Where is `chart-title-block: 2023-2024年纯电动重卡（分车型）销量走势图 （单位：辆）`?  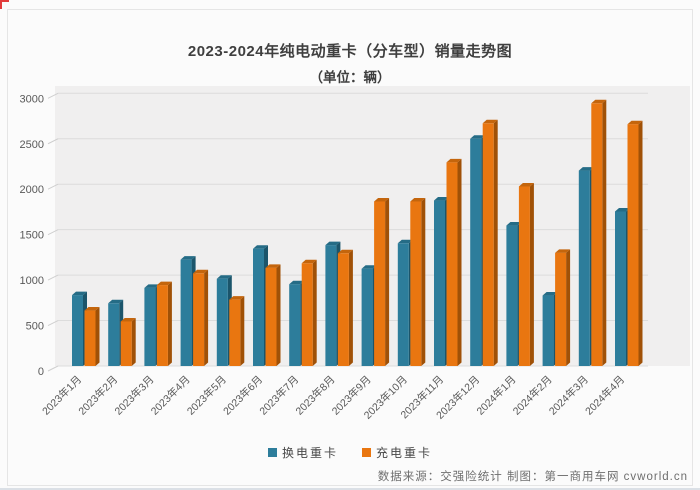
chart-title-block: 2023-2024年纯电动重卡（分车型）销量走势图 （单位：辆） is located at coordinates (350, 63).